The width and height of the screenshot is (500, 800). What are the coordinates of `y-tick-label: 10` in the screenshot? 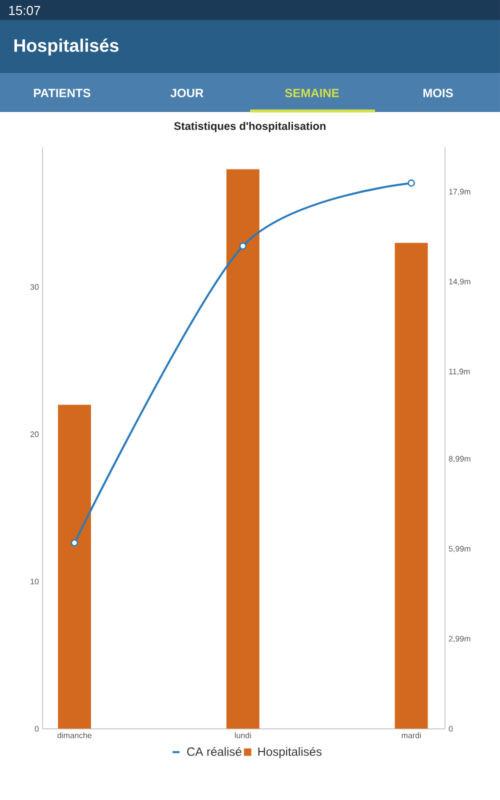 It's located at (34, 581).